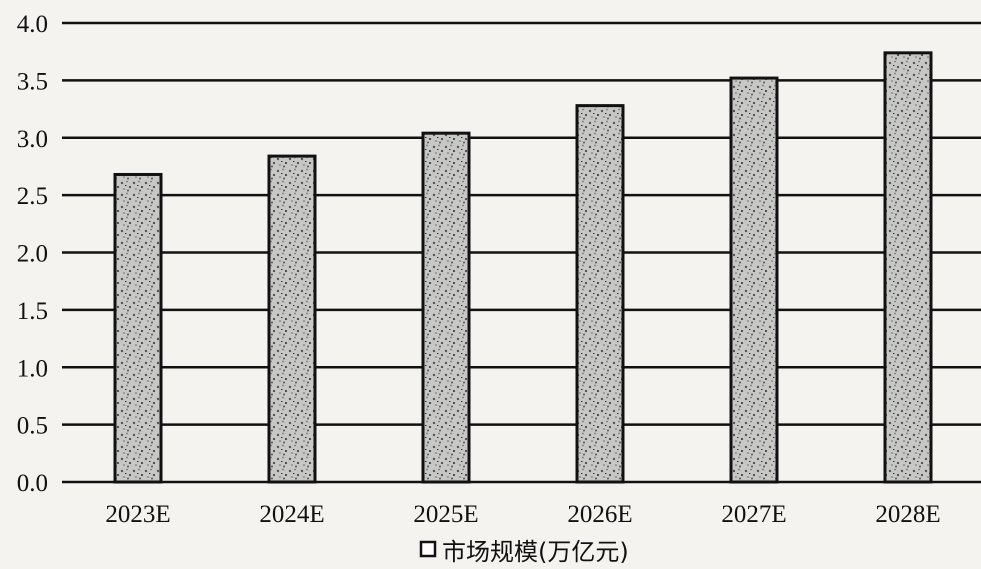  I want to click on bar-2025E, so click(446, 307).